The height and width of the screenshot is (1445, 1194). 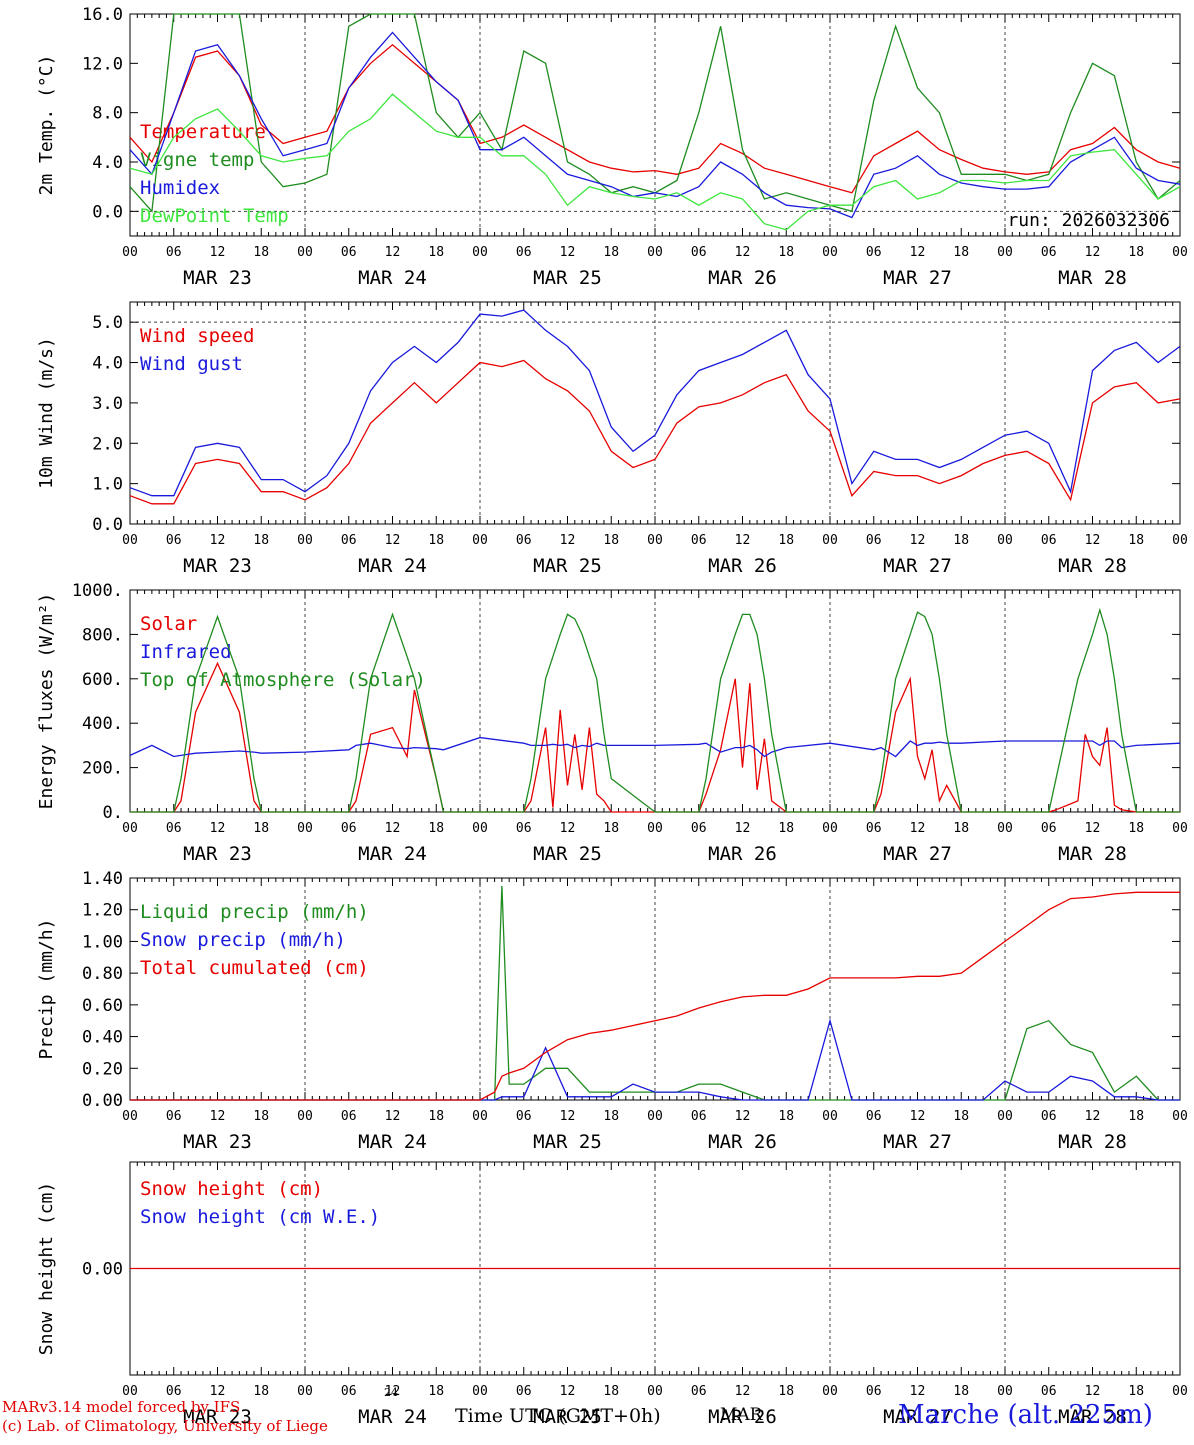 I want to click on wind-y-tick-label: 4.0, so click(x=107, y=364).